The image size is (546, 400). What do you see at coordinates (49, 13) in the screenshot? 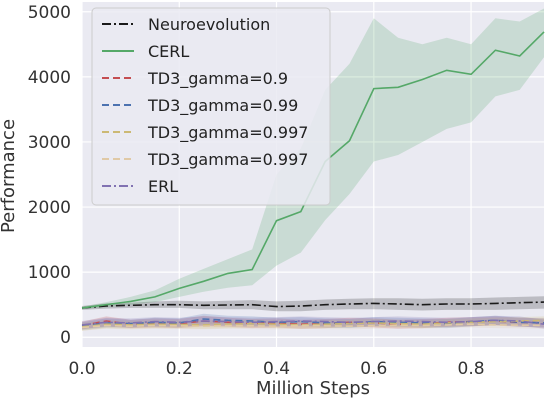
I see `y-tick-label: 5000` at bounding box center [49, 13].